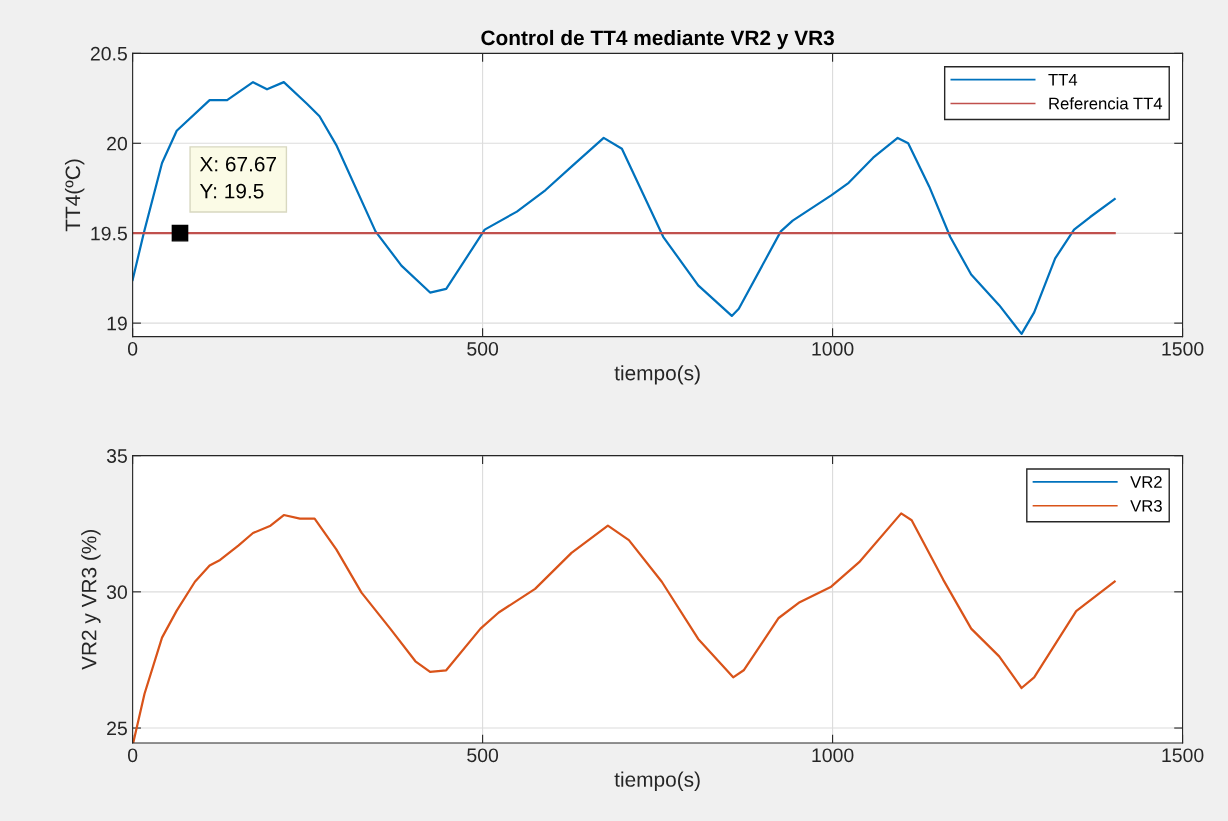 The height and width of the screenshot is (821, 1228). I want to click on annotation: X: 67.67 Y: 19.5, so click(237, 177).